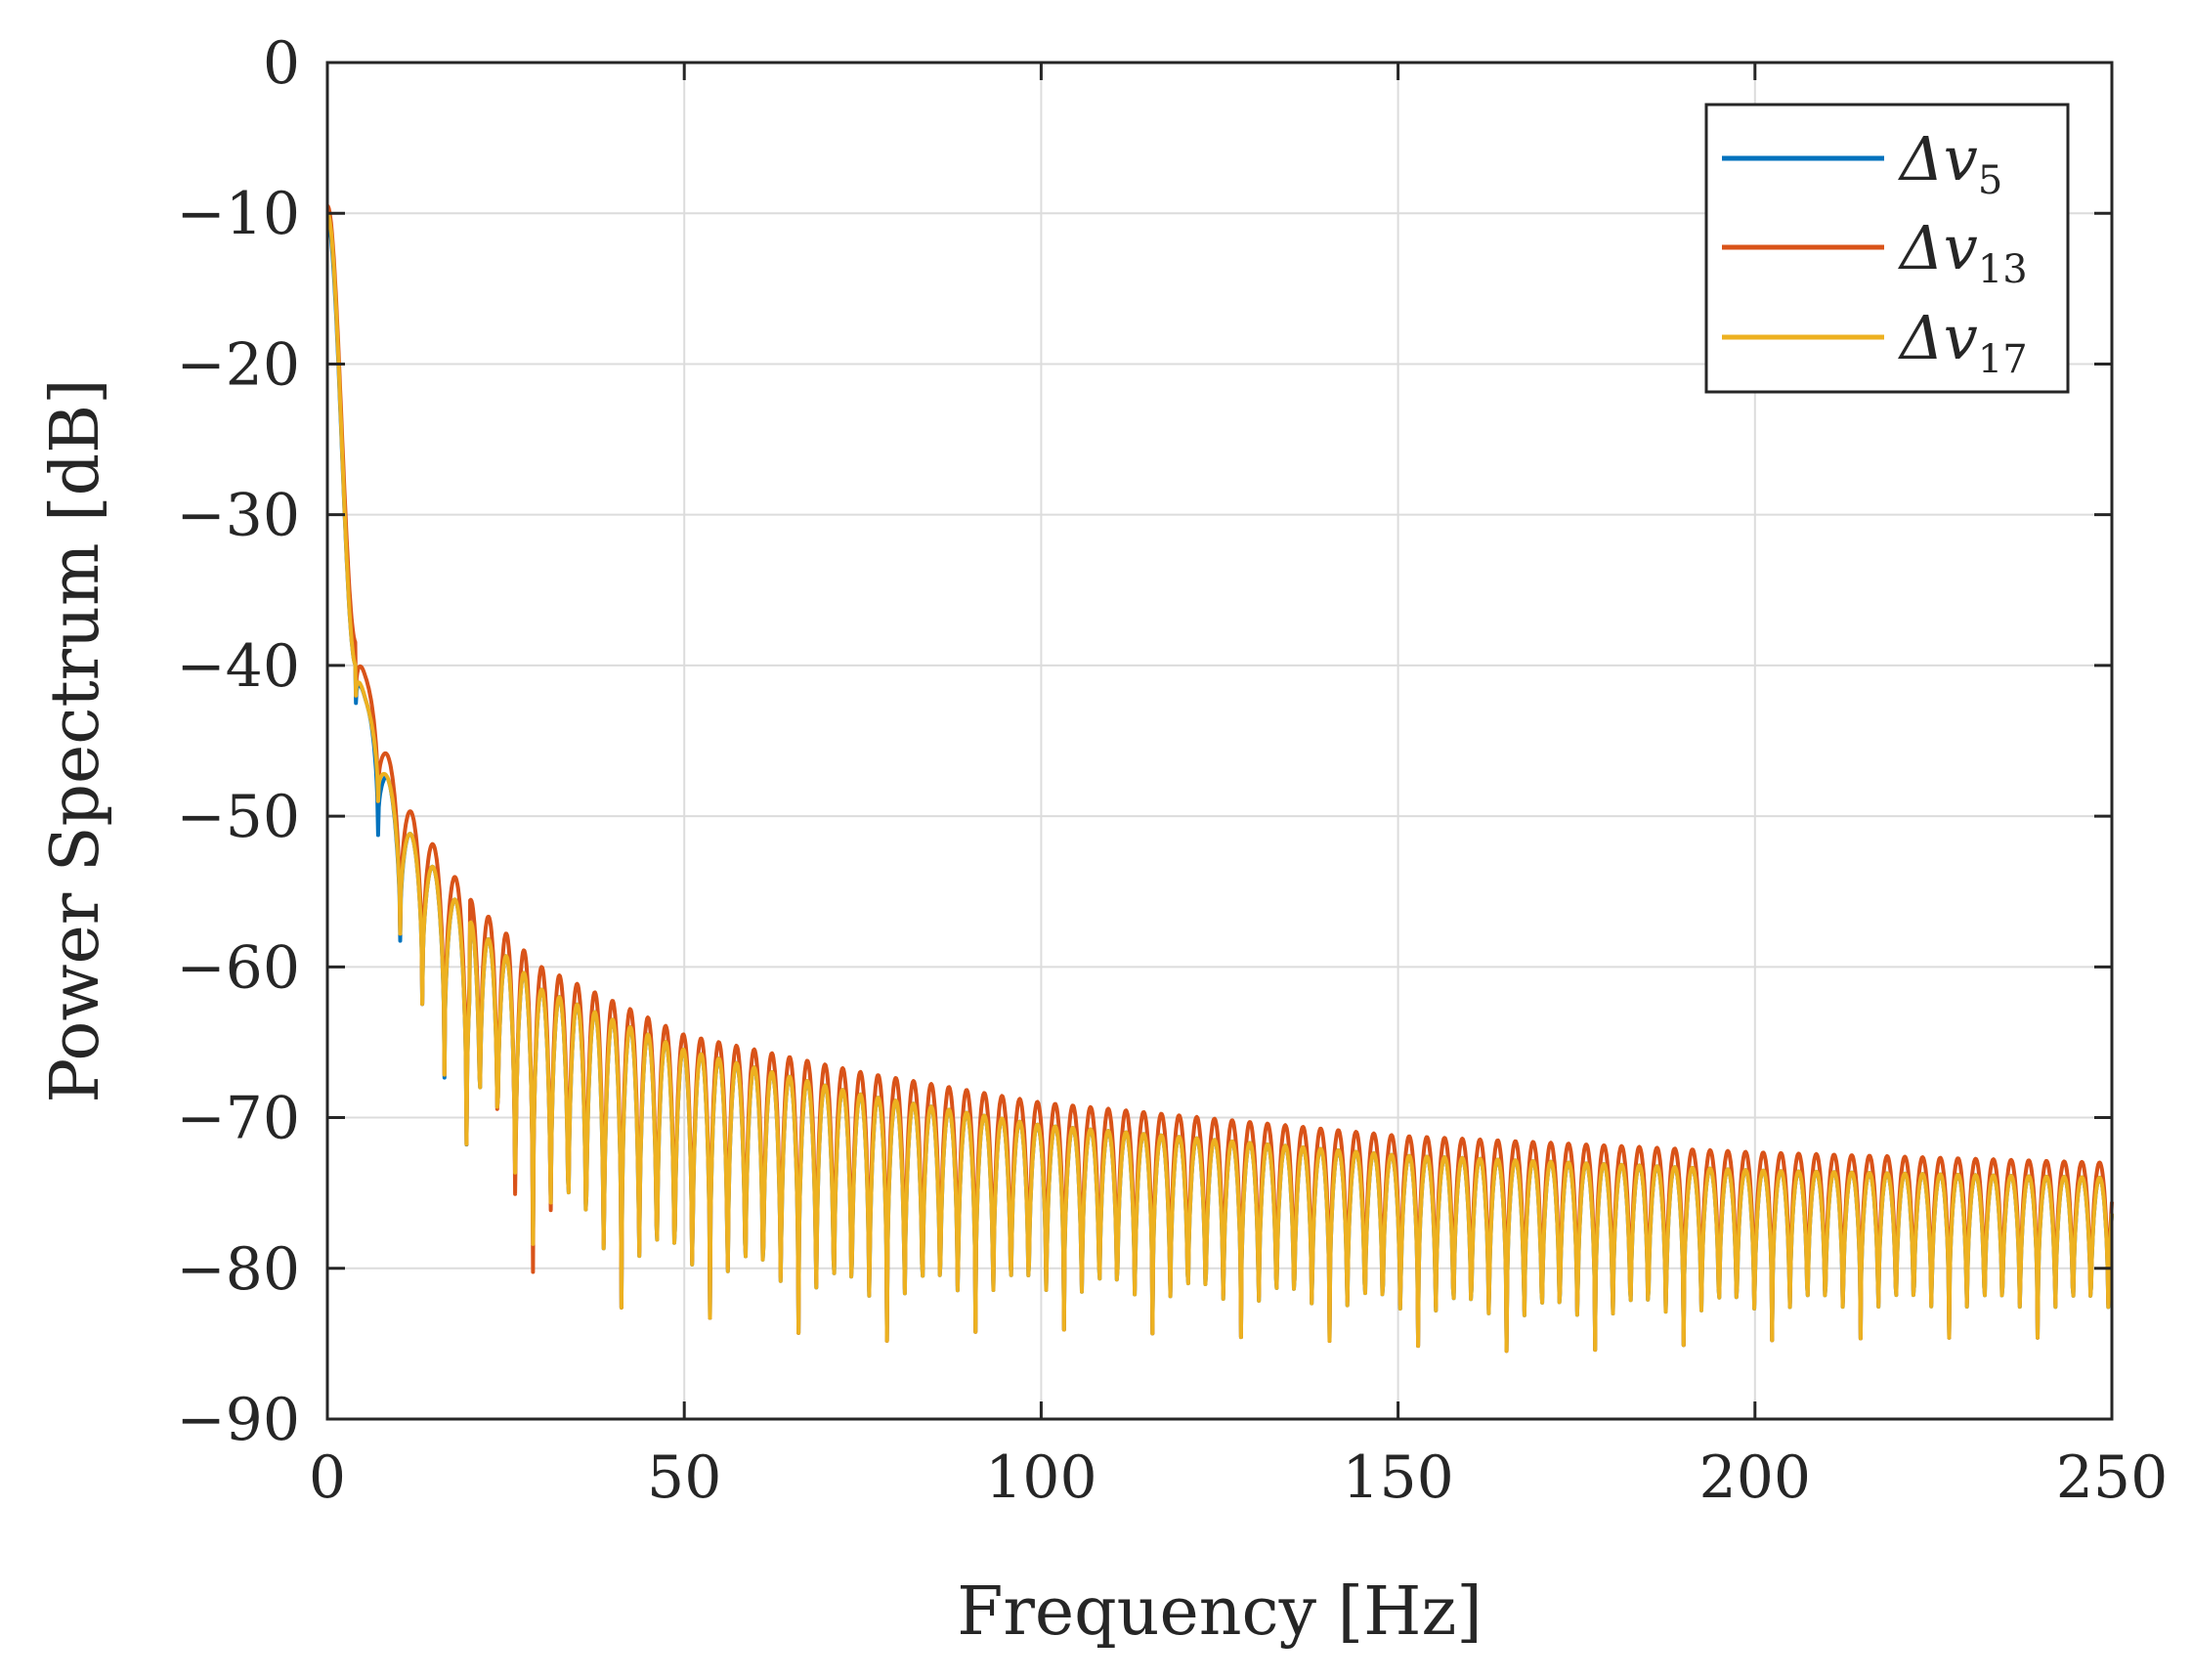  I want to click on y-tick-label: −30, so click(238, 516).